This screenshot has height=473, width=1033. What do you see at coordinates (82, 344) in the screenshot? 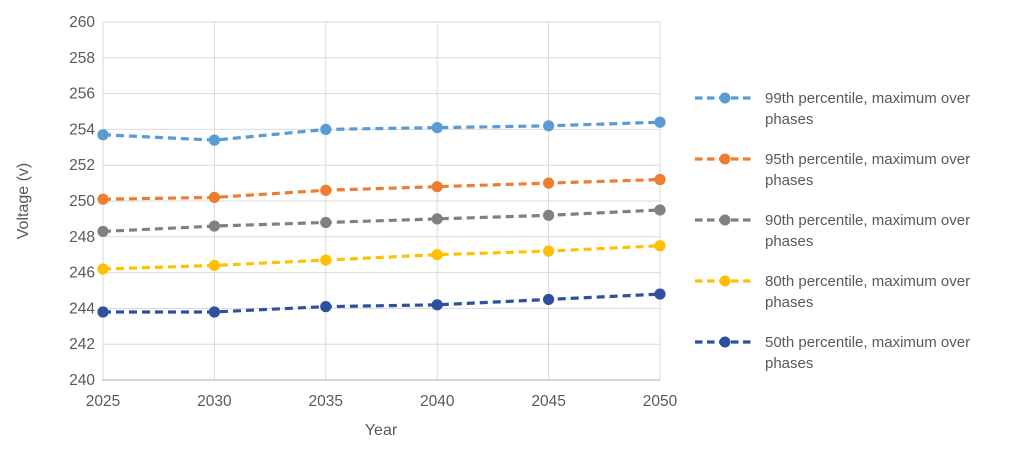
I see `y-tick-label: 242` at bounding box center [82, 344].